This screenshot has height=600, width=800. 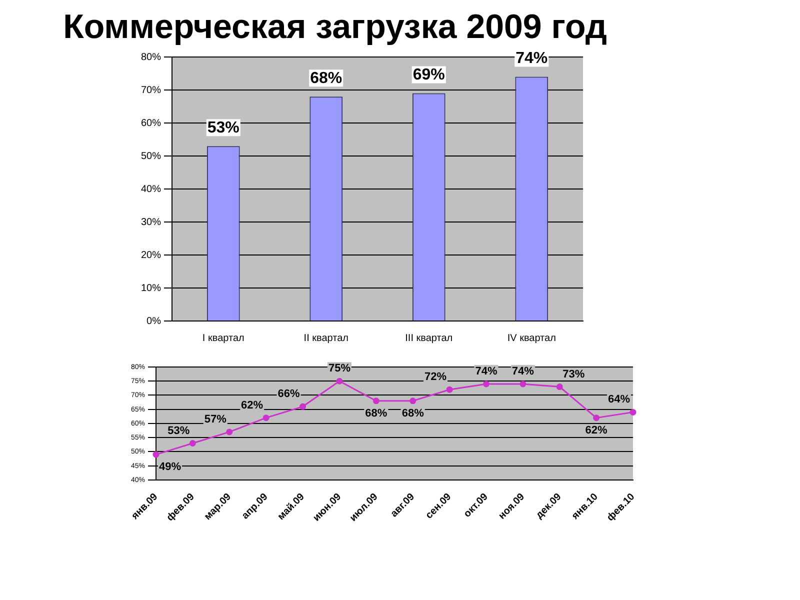 I want to click on data-label: 75%, so click(x=339, y=368).